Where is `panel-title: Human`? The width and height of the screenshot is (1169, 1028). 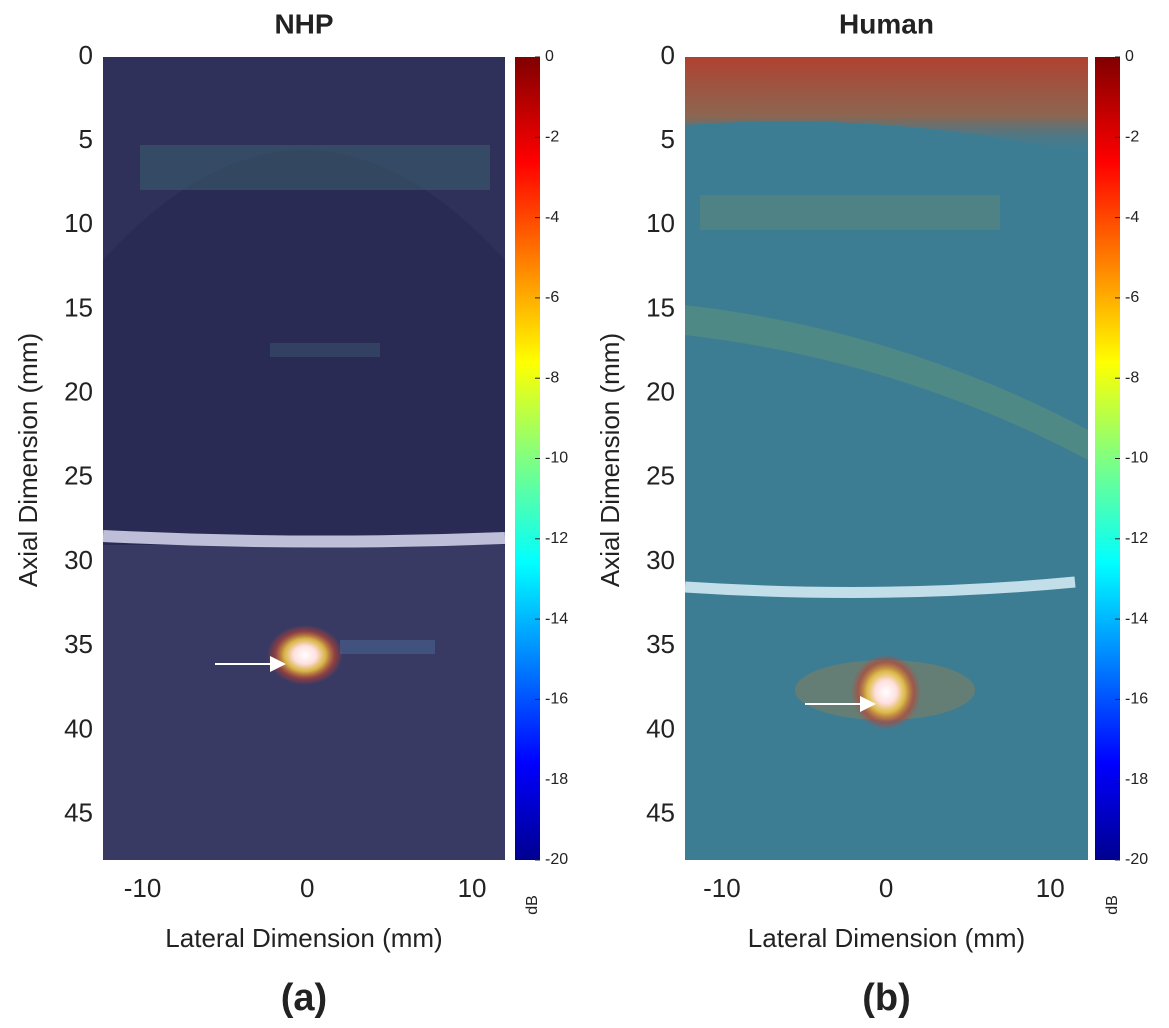 panel-title: Human is located at coordinates (886, 23).